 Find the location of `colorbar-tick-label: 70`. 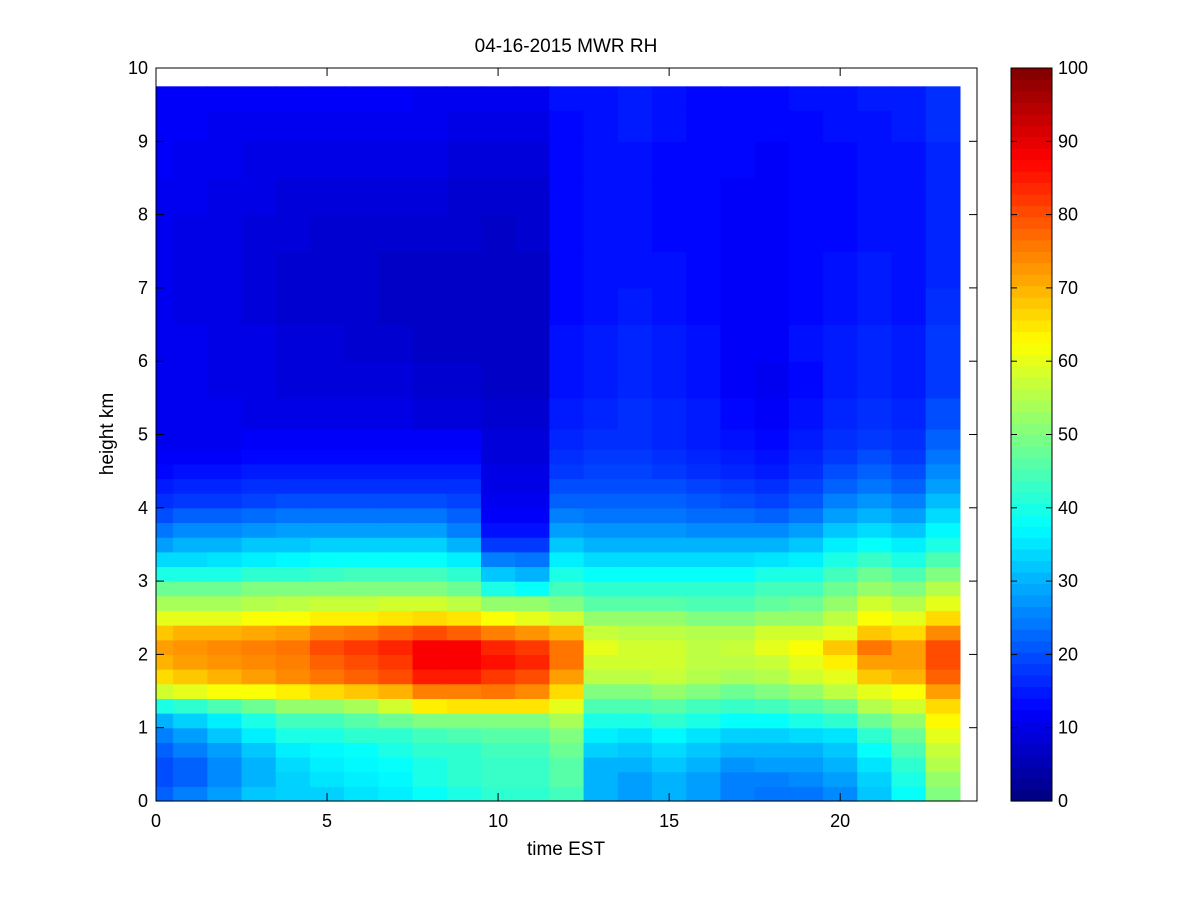

colorbar-tick-label: 70 is located at coordinates (1068, 288).